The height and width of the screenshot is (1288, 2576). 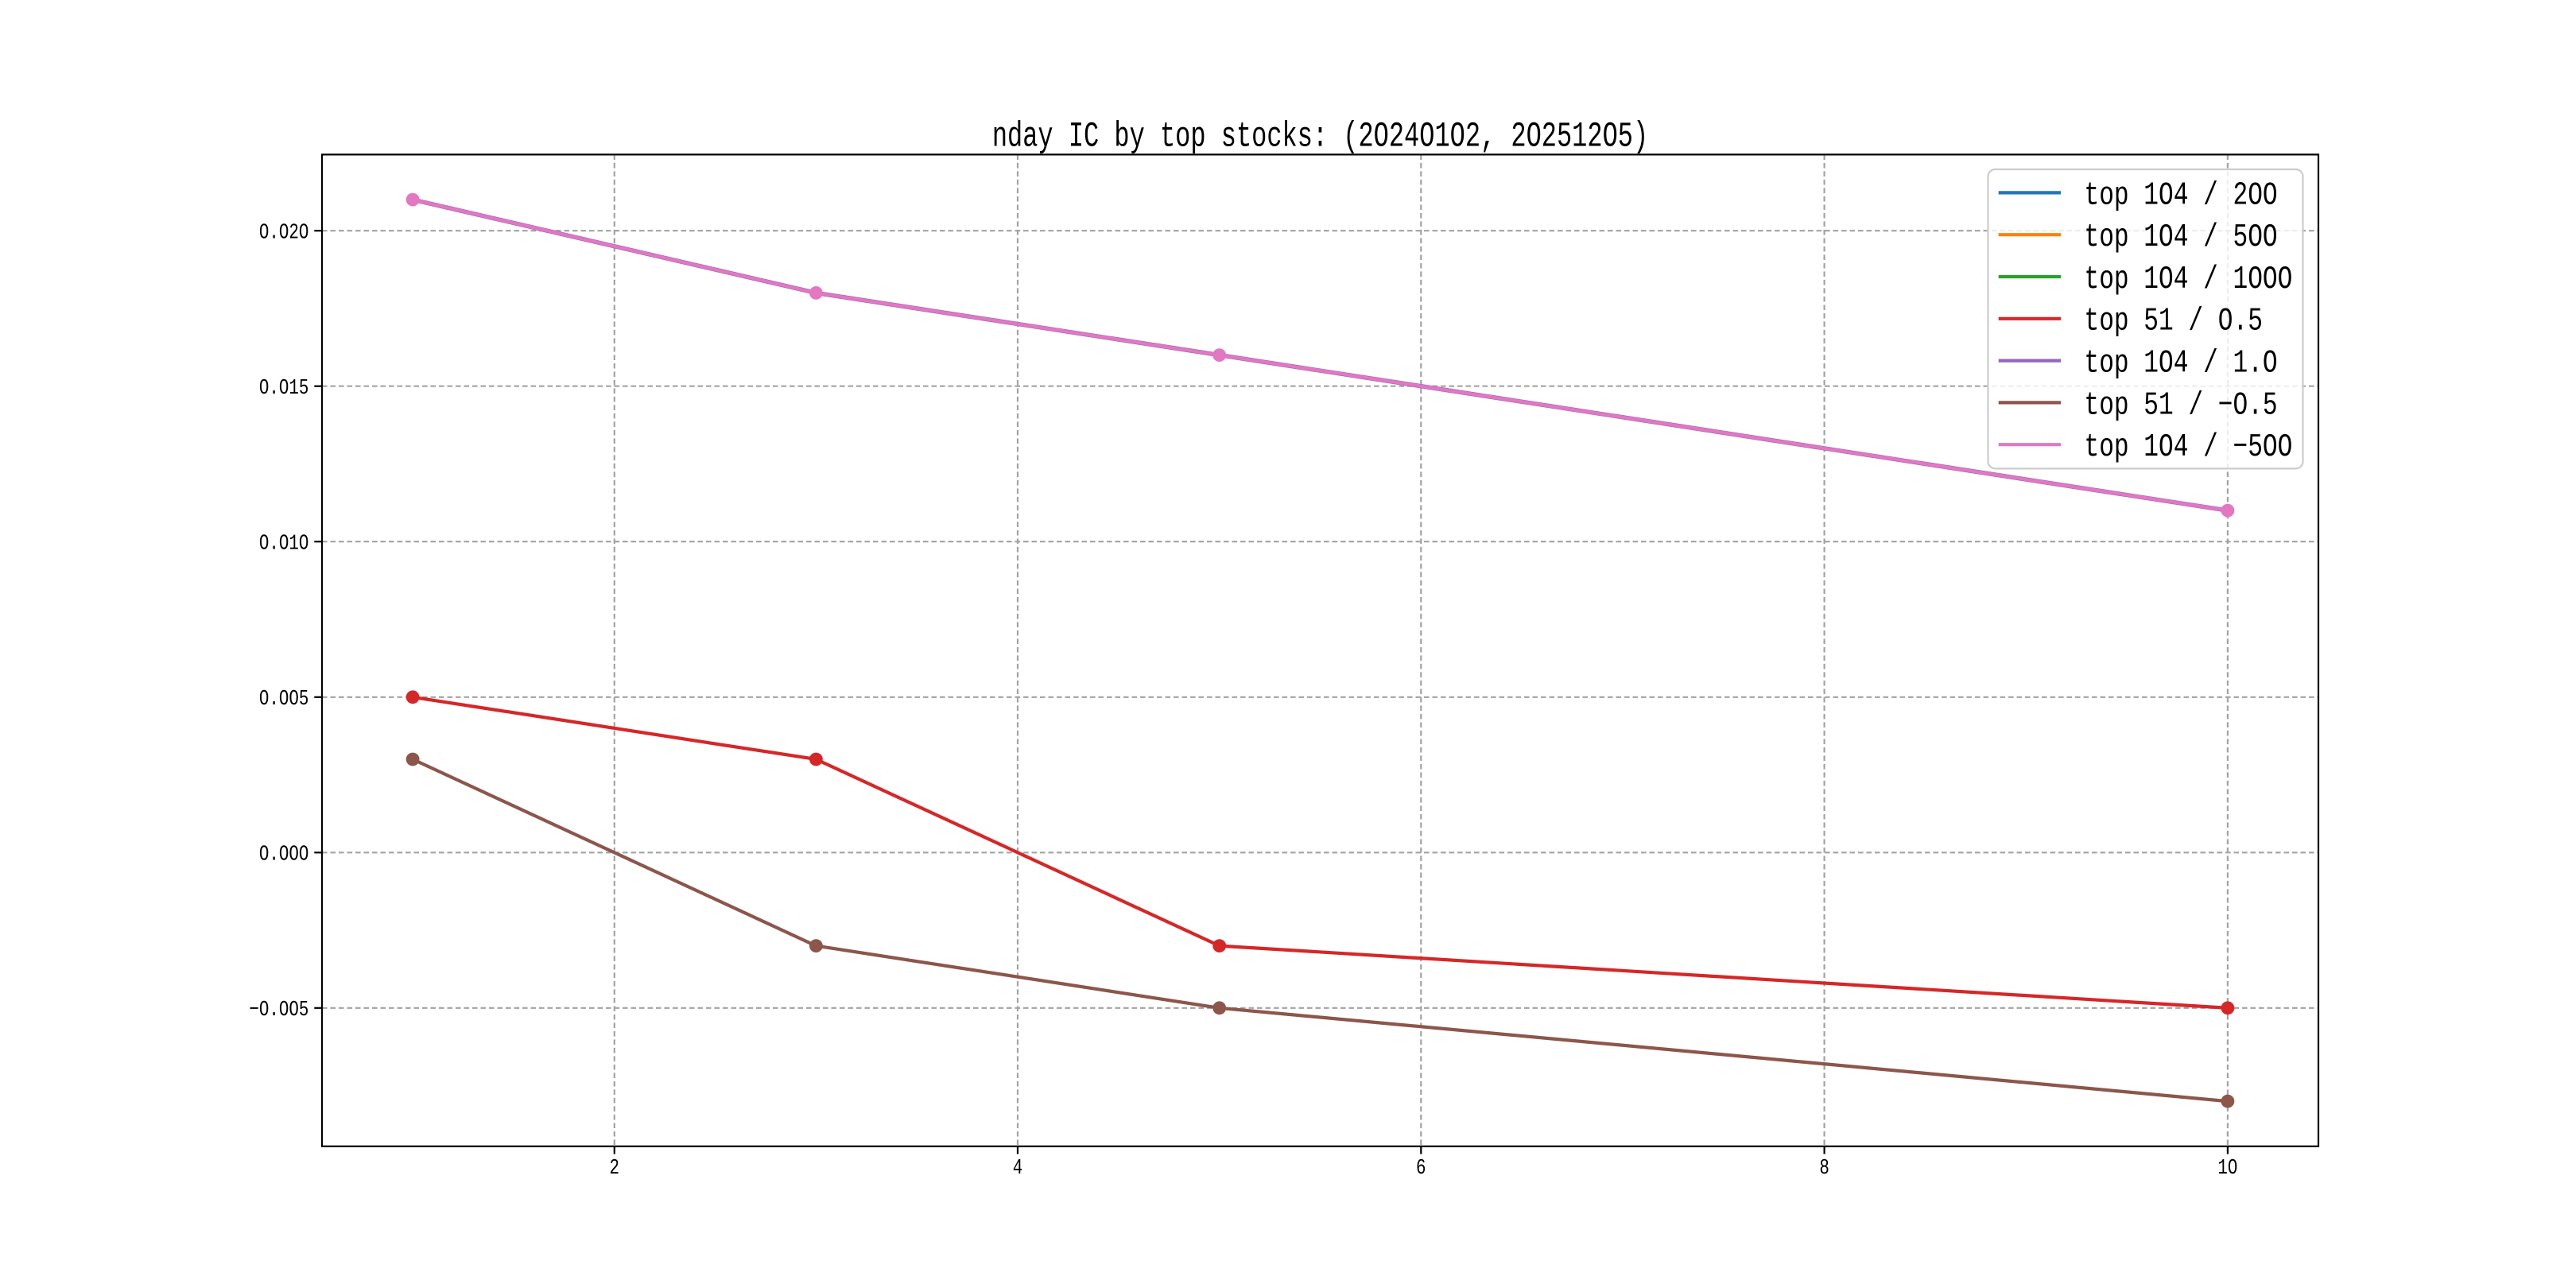 What do you see at coordinates (1824, 1169) in the screenshot?
I see `svg-text: 8` at bounding box center [1824, 1169].